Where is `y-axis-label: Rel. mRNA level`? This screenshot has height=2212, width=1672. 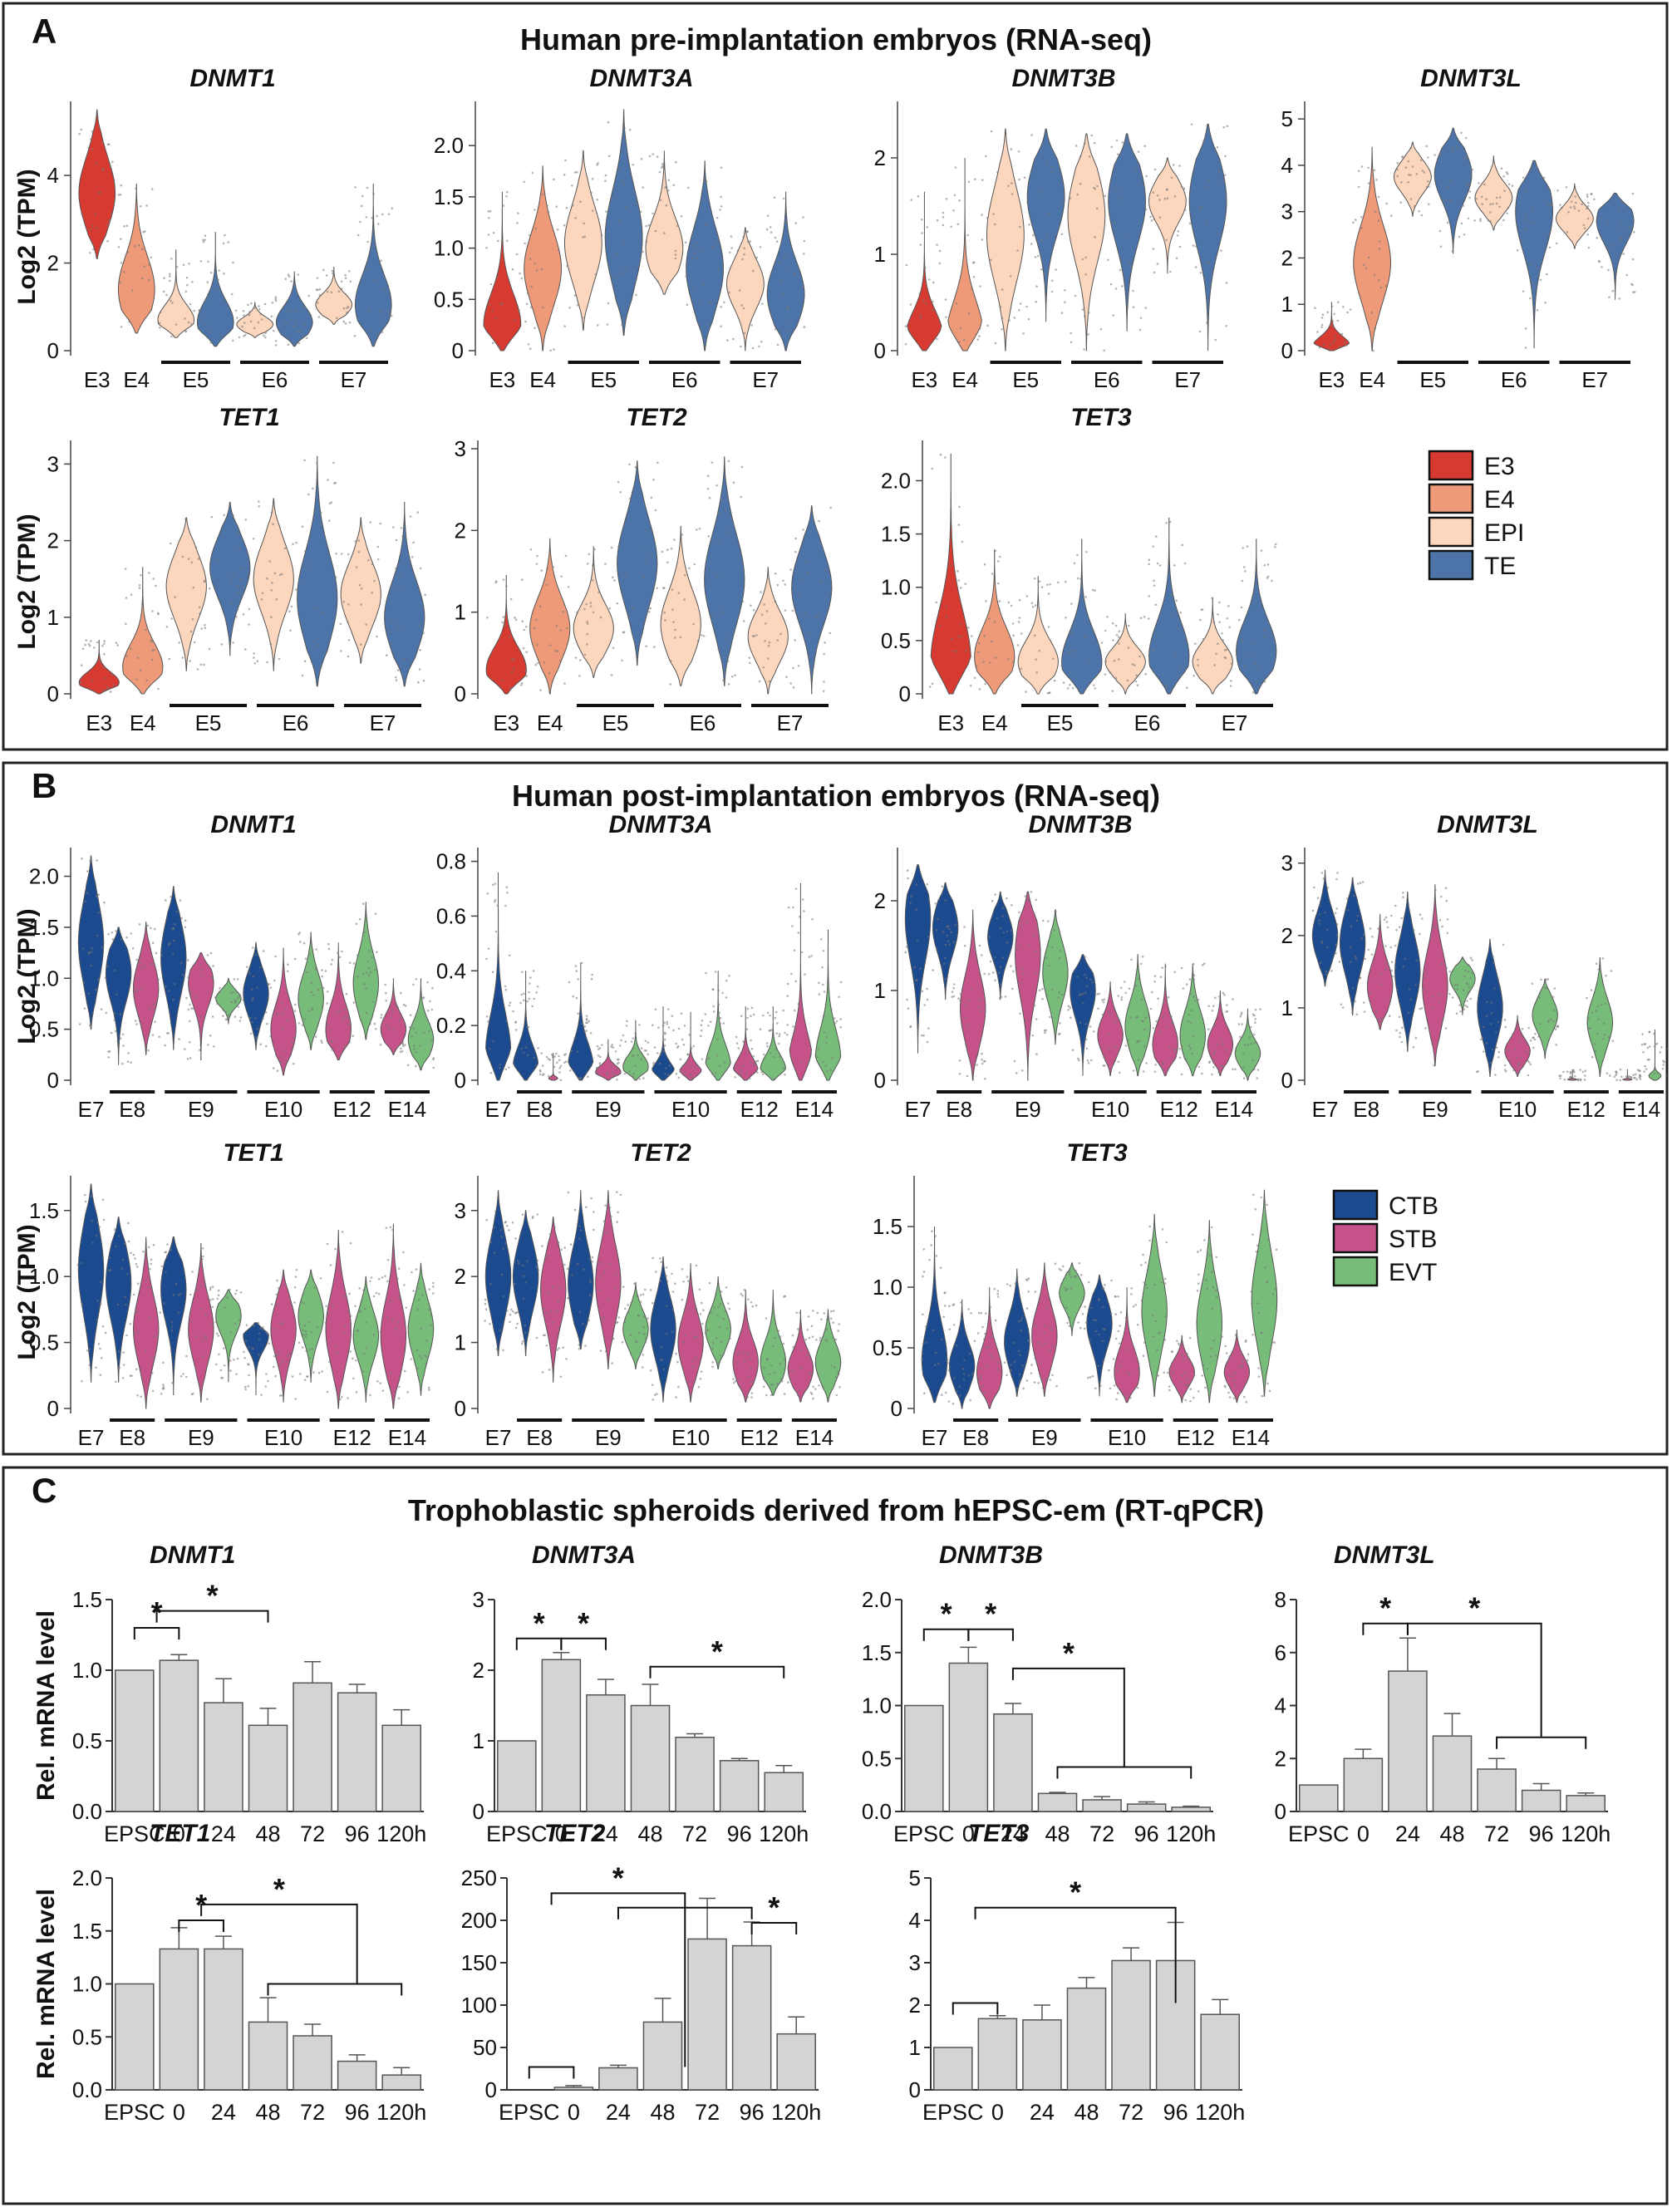
y-axis-label: Rel. mRNA level is located at coordinates (46, 1705).